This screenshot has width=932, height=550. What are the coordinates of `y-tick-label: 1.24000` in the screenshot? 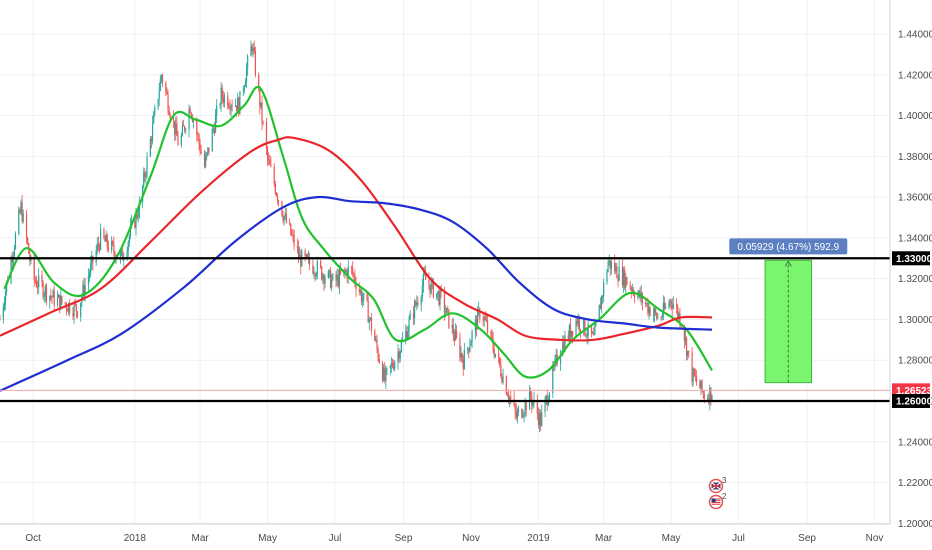 It's located at (915, 442).